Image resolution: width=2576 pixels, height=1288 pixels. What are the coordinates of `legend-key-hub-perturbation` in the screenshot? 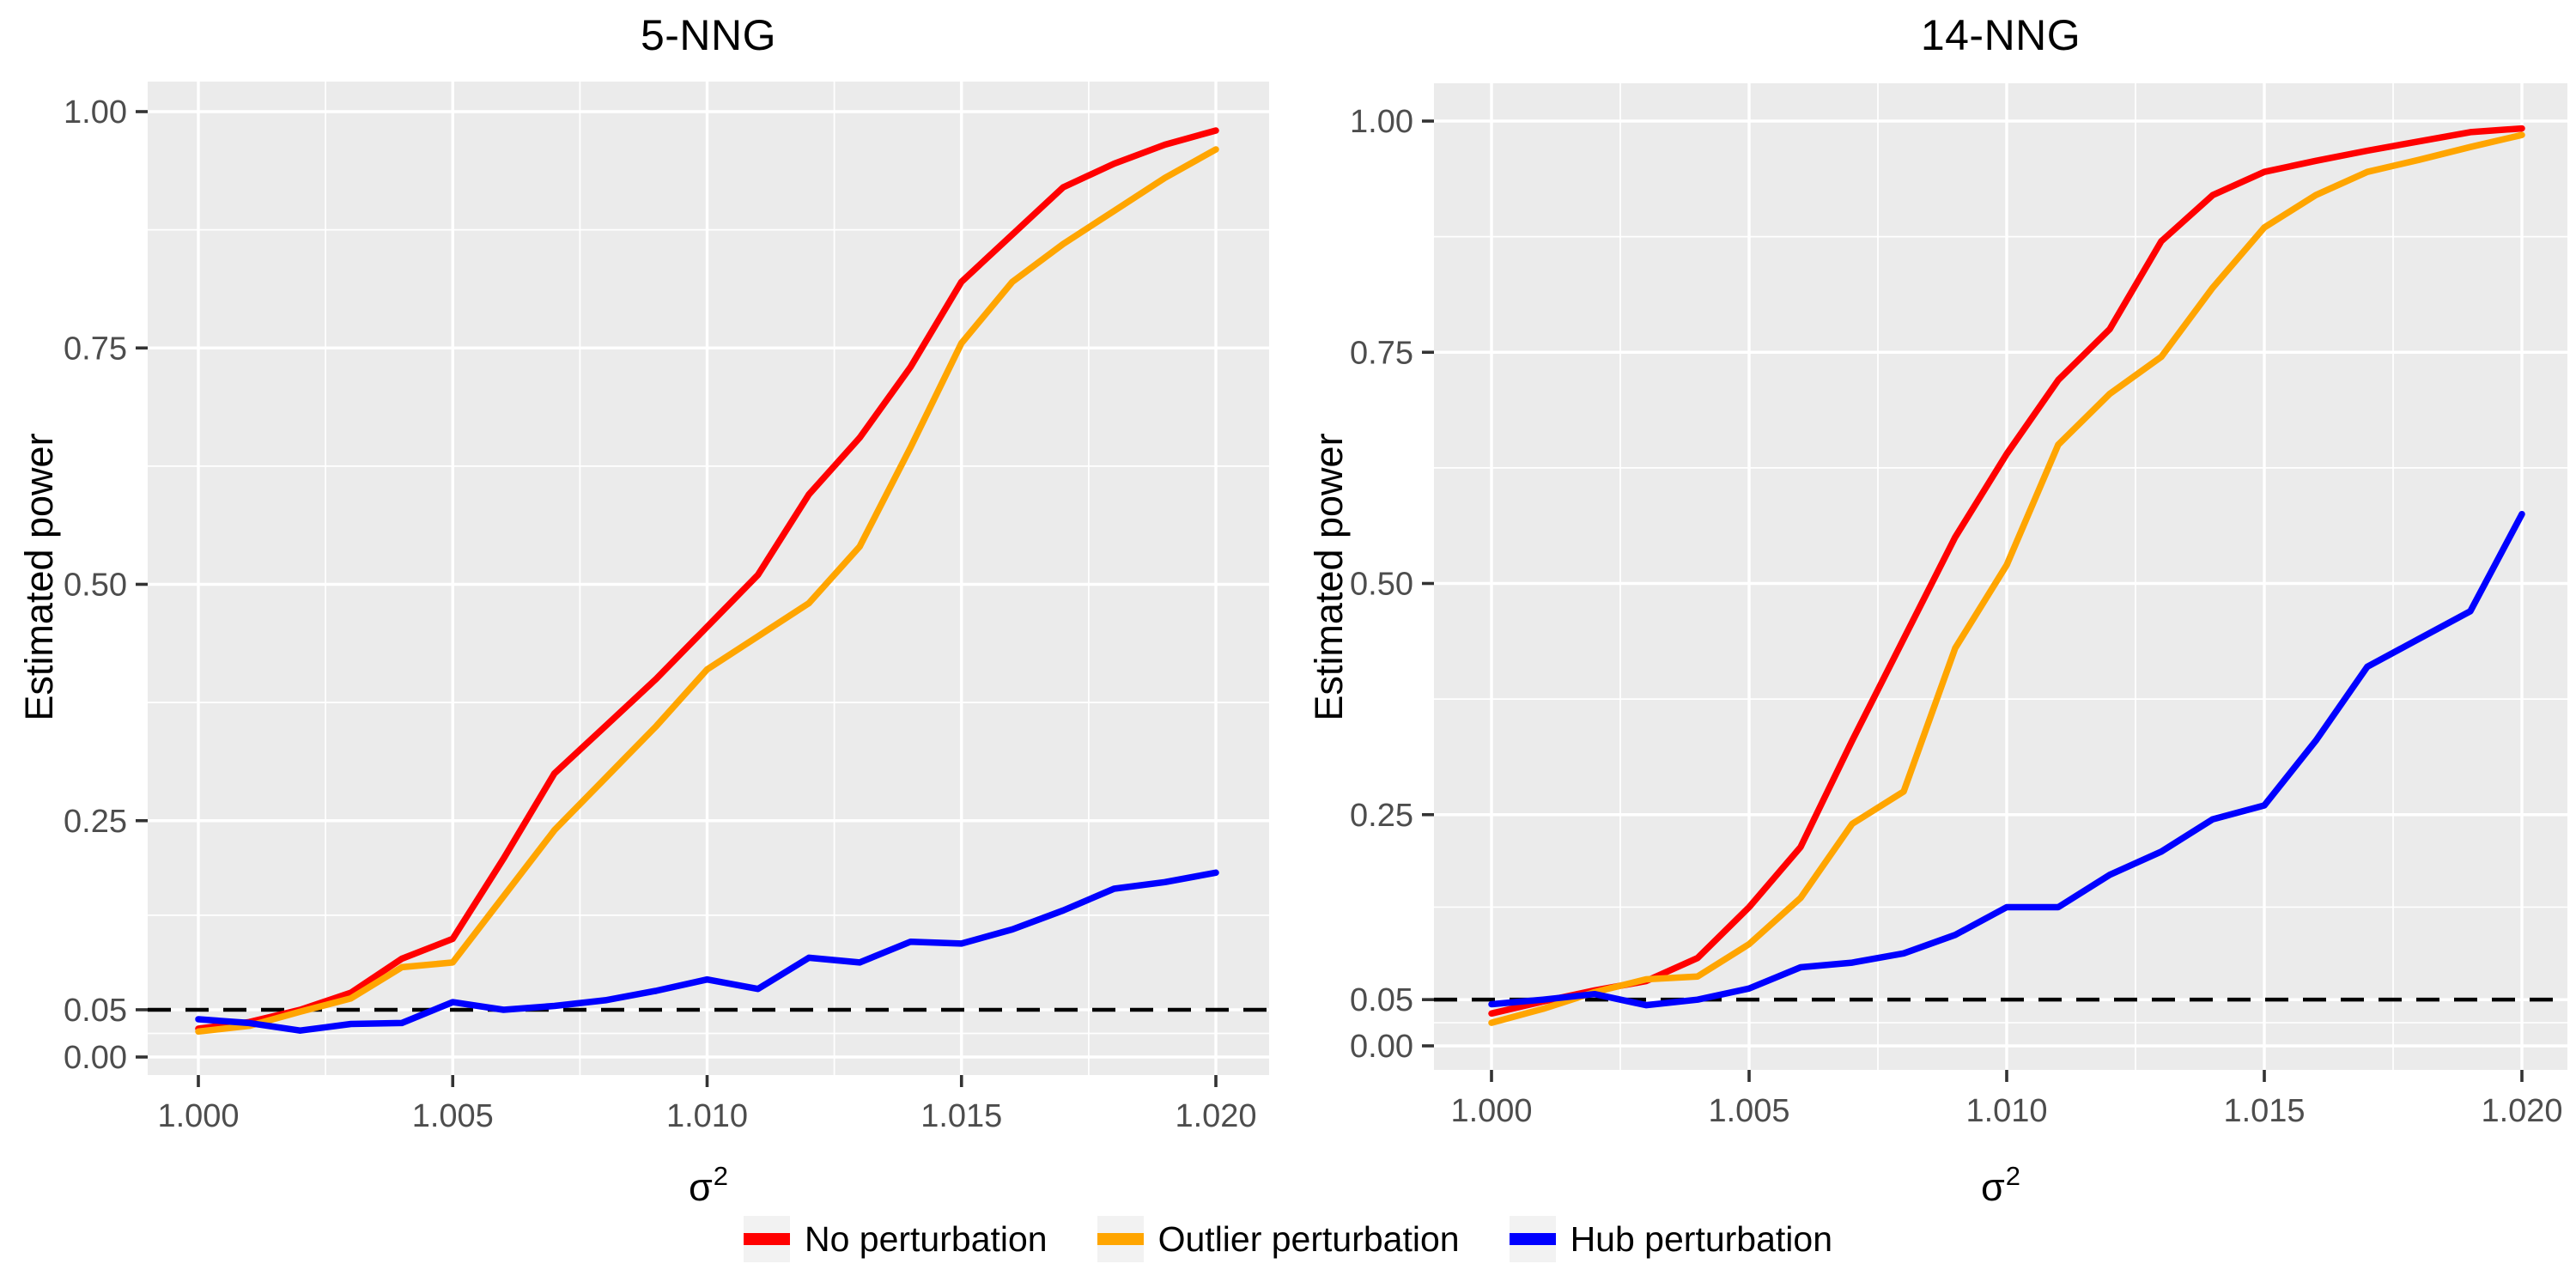 It's located at (1532, 1239).